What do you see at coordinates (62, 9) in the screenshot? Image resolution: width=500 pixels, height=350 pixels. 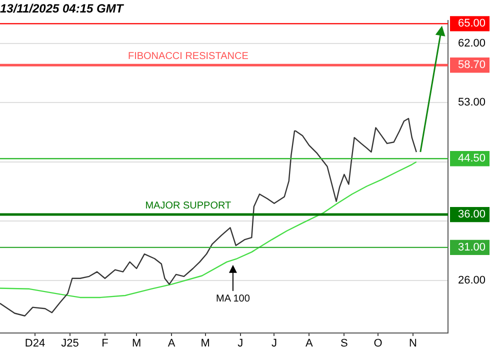 I see `chart-title: 13/11/2025 04:15 GMT` at bounding box center [62, 9].